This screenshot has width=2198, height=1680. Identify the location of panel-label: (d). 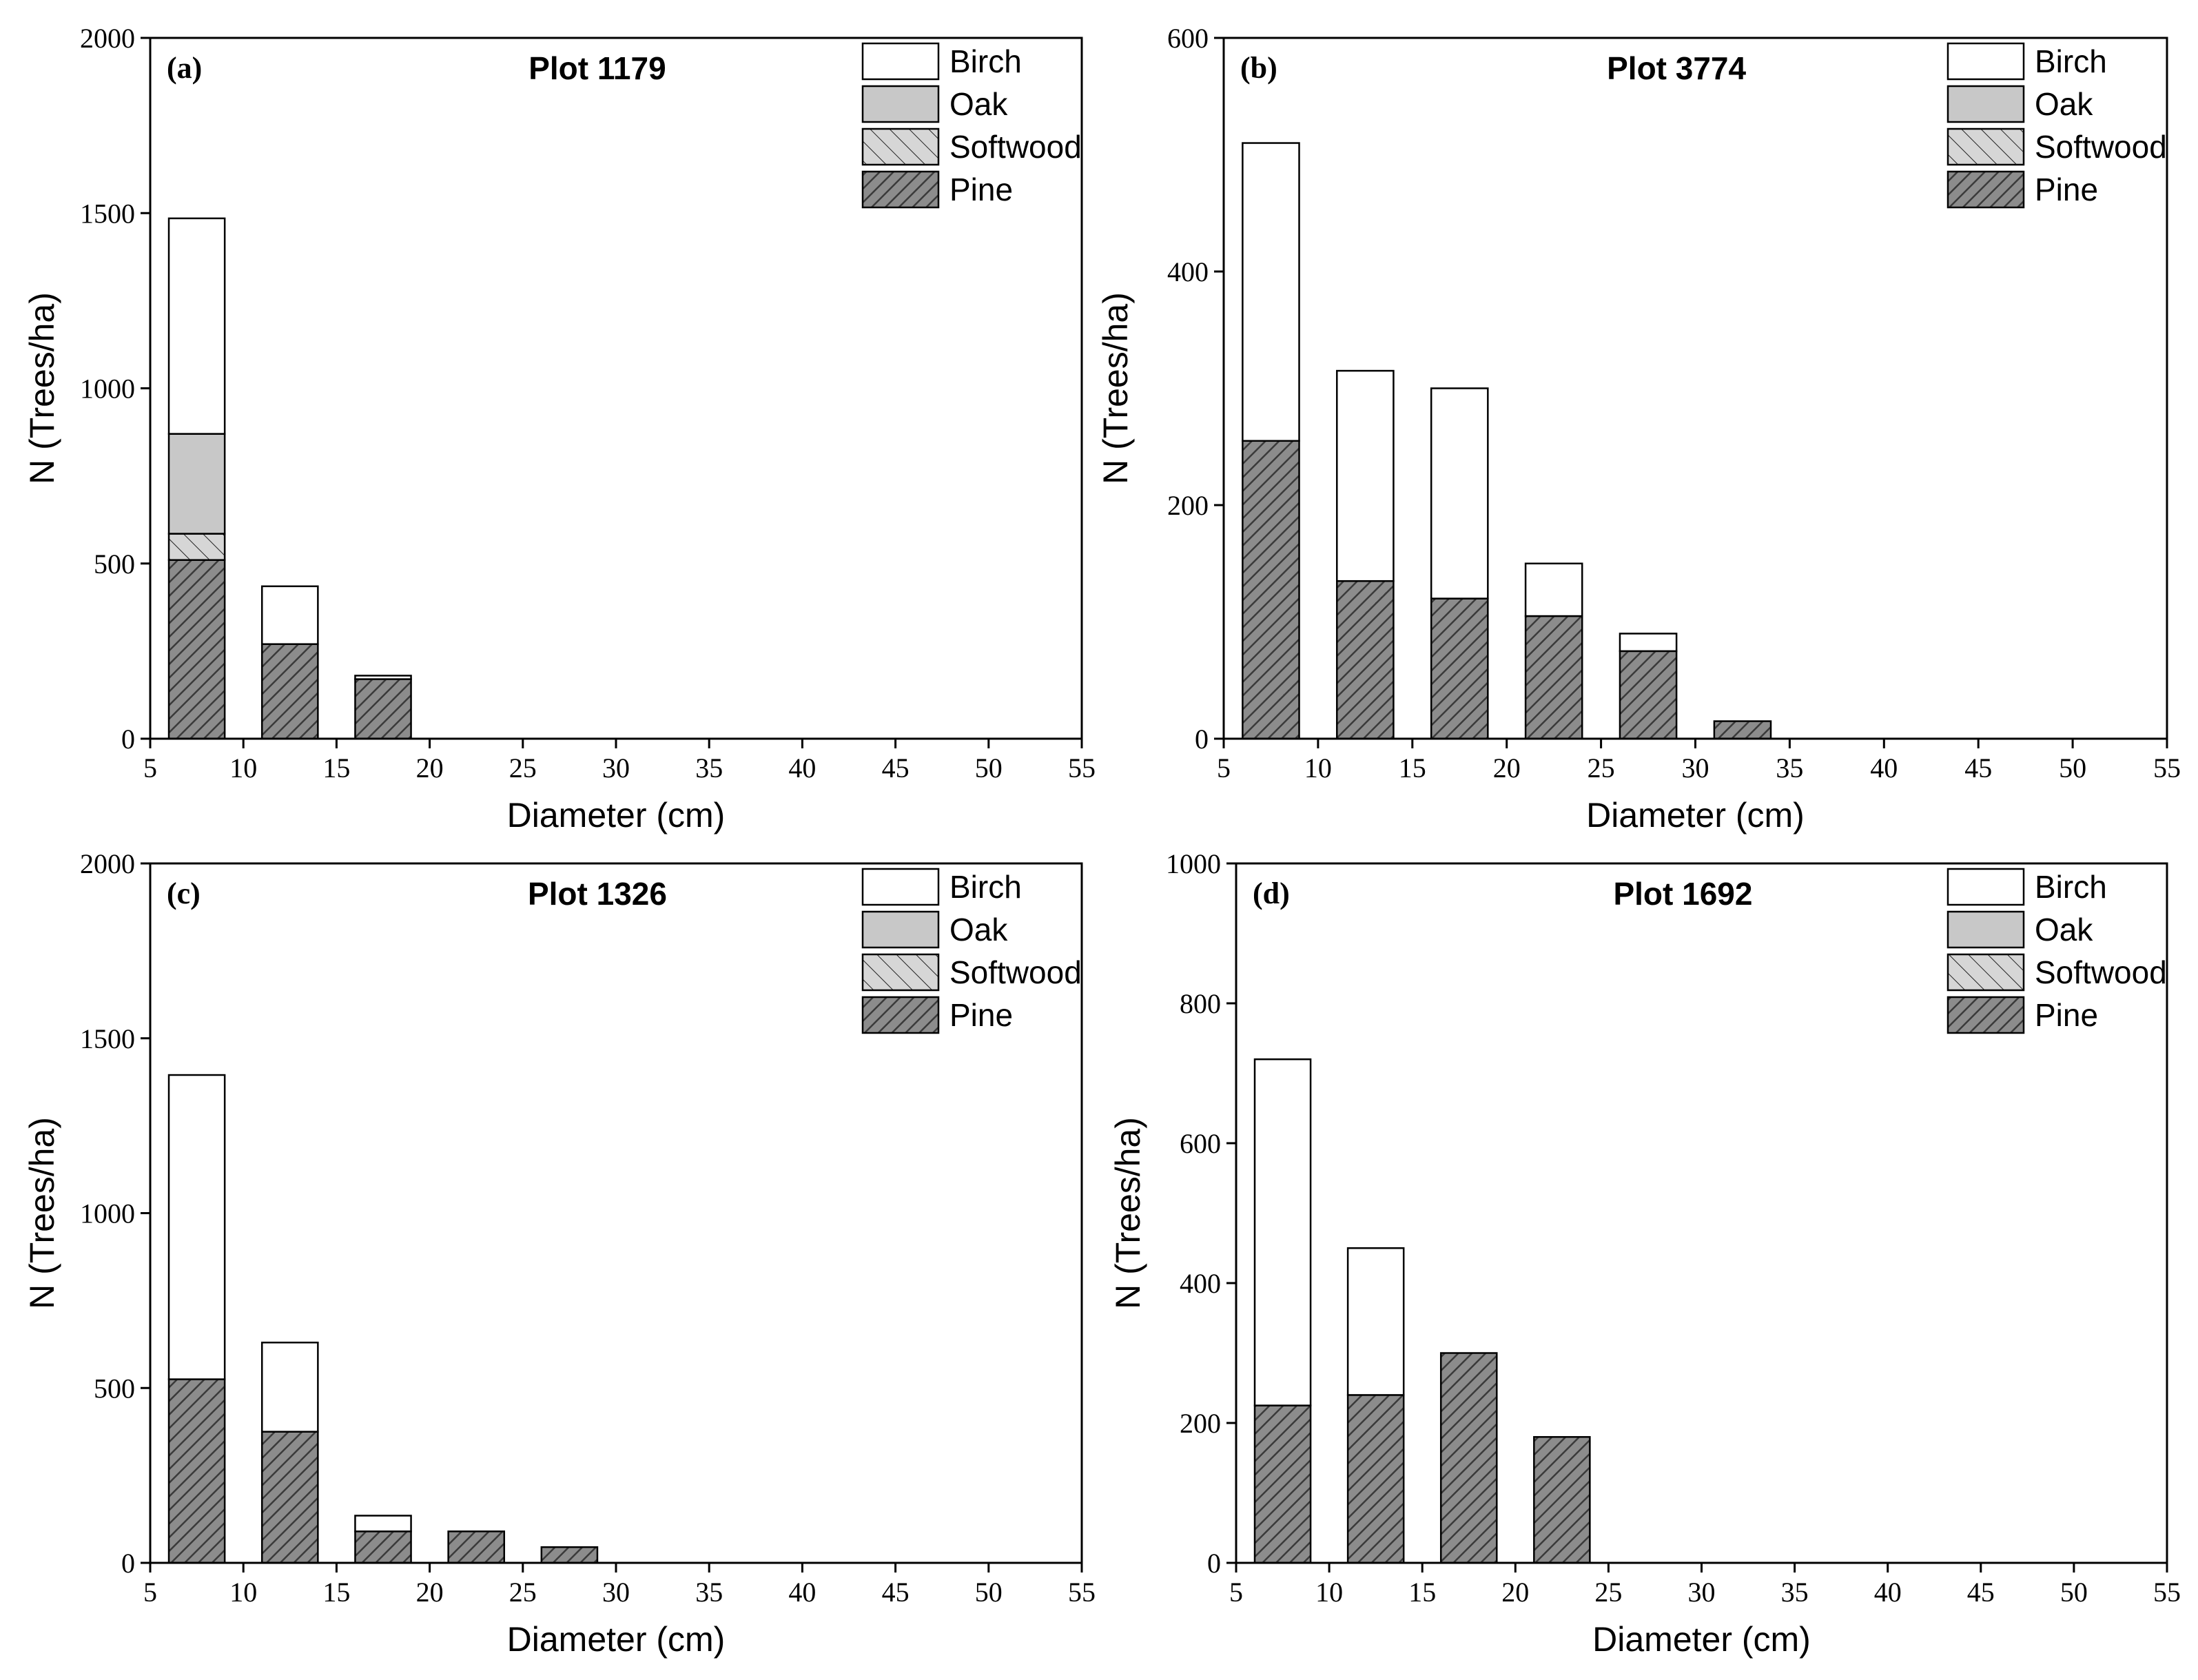
(1271, 893).